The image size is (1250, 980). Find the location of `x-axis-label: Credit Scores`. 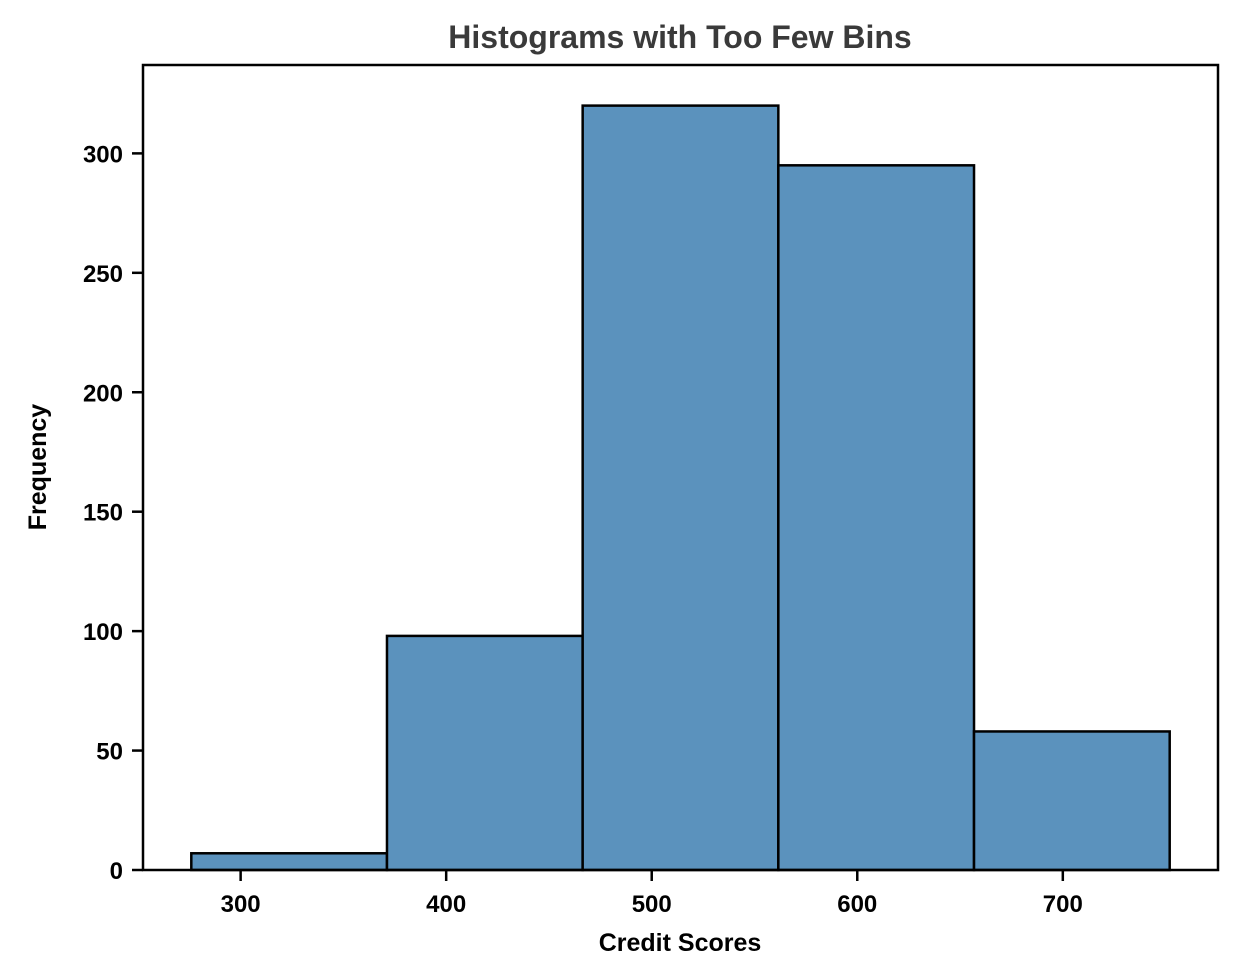

x-axis-label: Credit Scores is located at coordinates (680, 943).